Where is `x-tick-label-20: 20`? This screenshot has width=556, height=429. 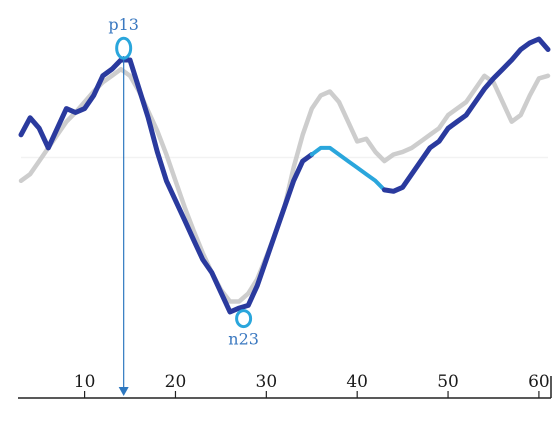
x-tick-label-20: 20 is located at coordinates (176, 382).